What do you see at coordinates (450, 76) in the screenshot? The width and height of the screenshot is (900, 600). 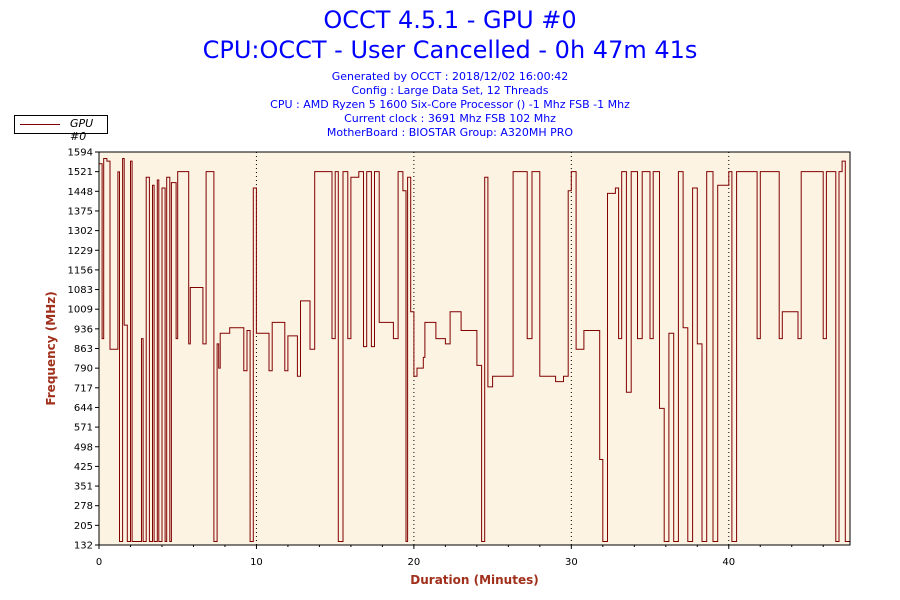 I see `info-generated: Generated by OCCT : 2018/12/02 16:00:42` at bounding box center [450, 76].